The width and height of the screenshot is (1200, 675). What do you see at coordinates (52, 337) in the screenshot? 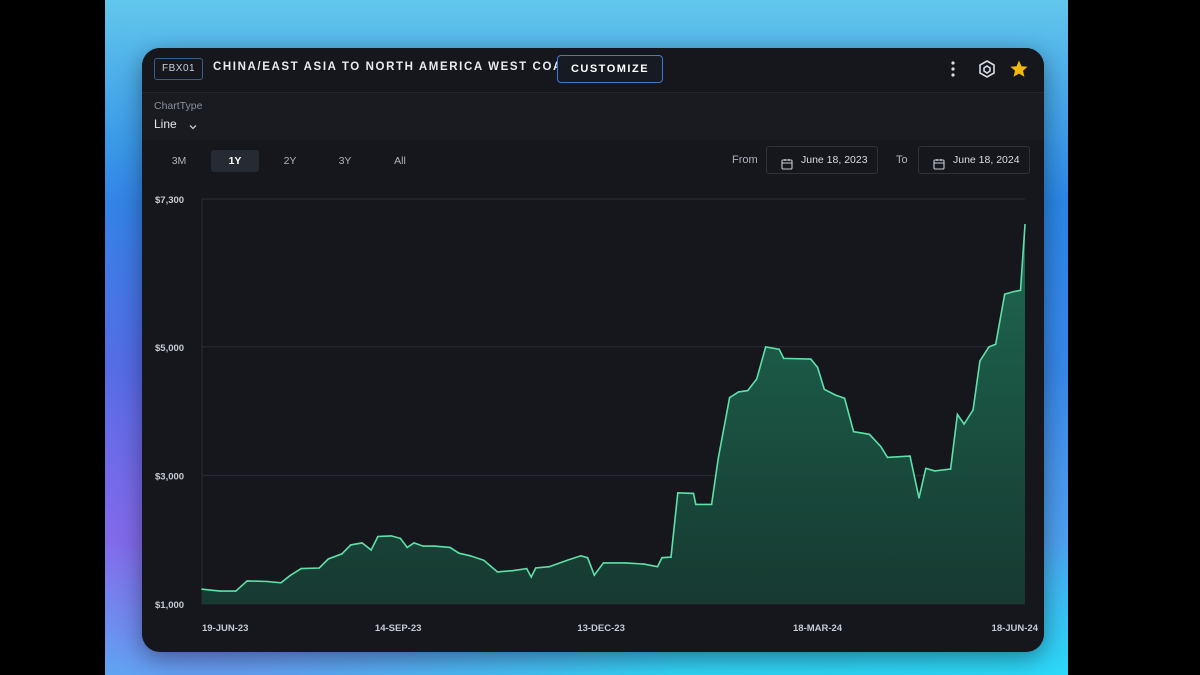
I see `left-letterbox` at bounding box center [52, 337].